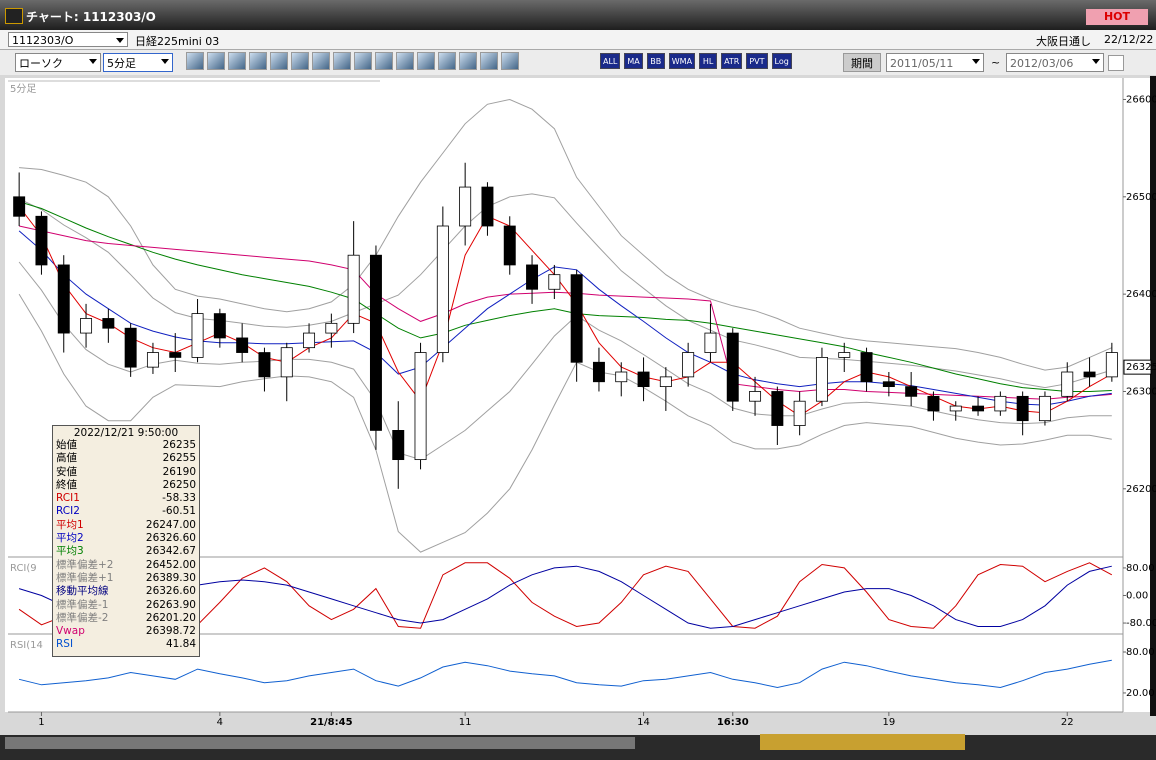 Image resolution: width=1156 pixels, height=760 pixels. Describe the element at coordinates (82, 604) in the screenshot. I see `info-label: 標準偏差-1` at that location.